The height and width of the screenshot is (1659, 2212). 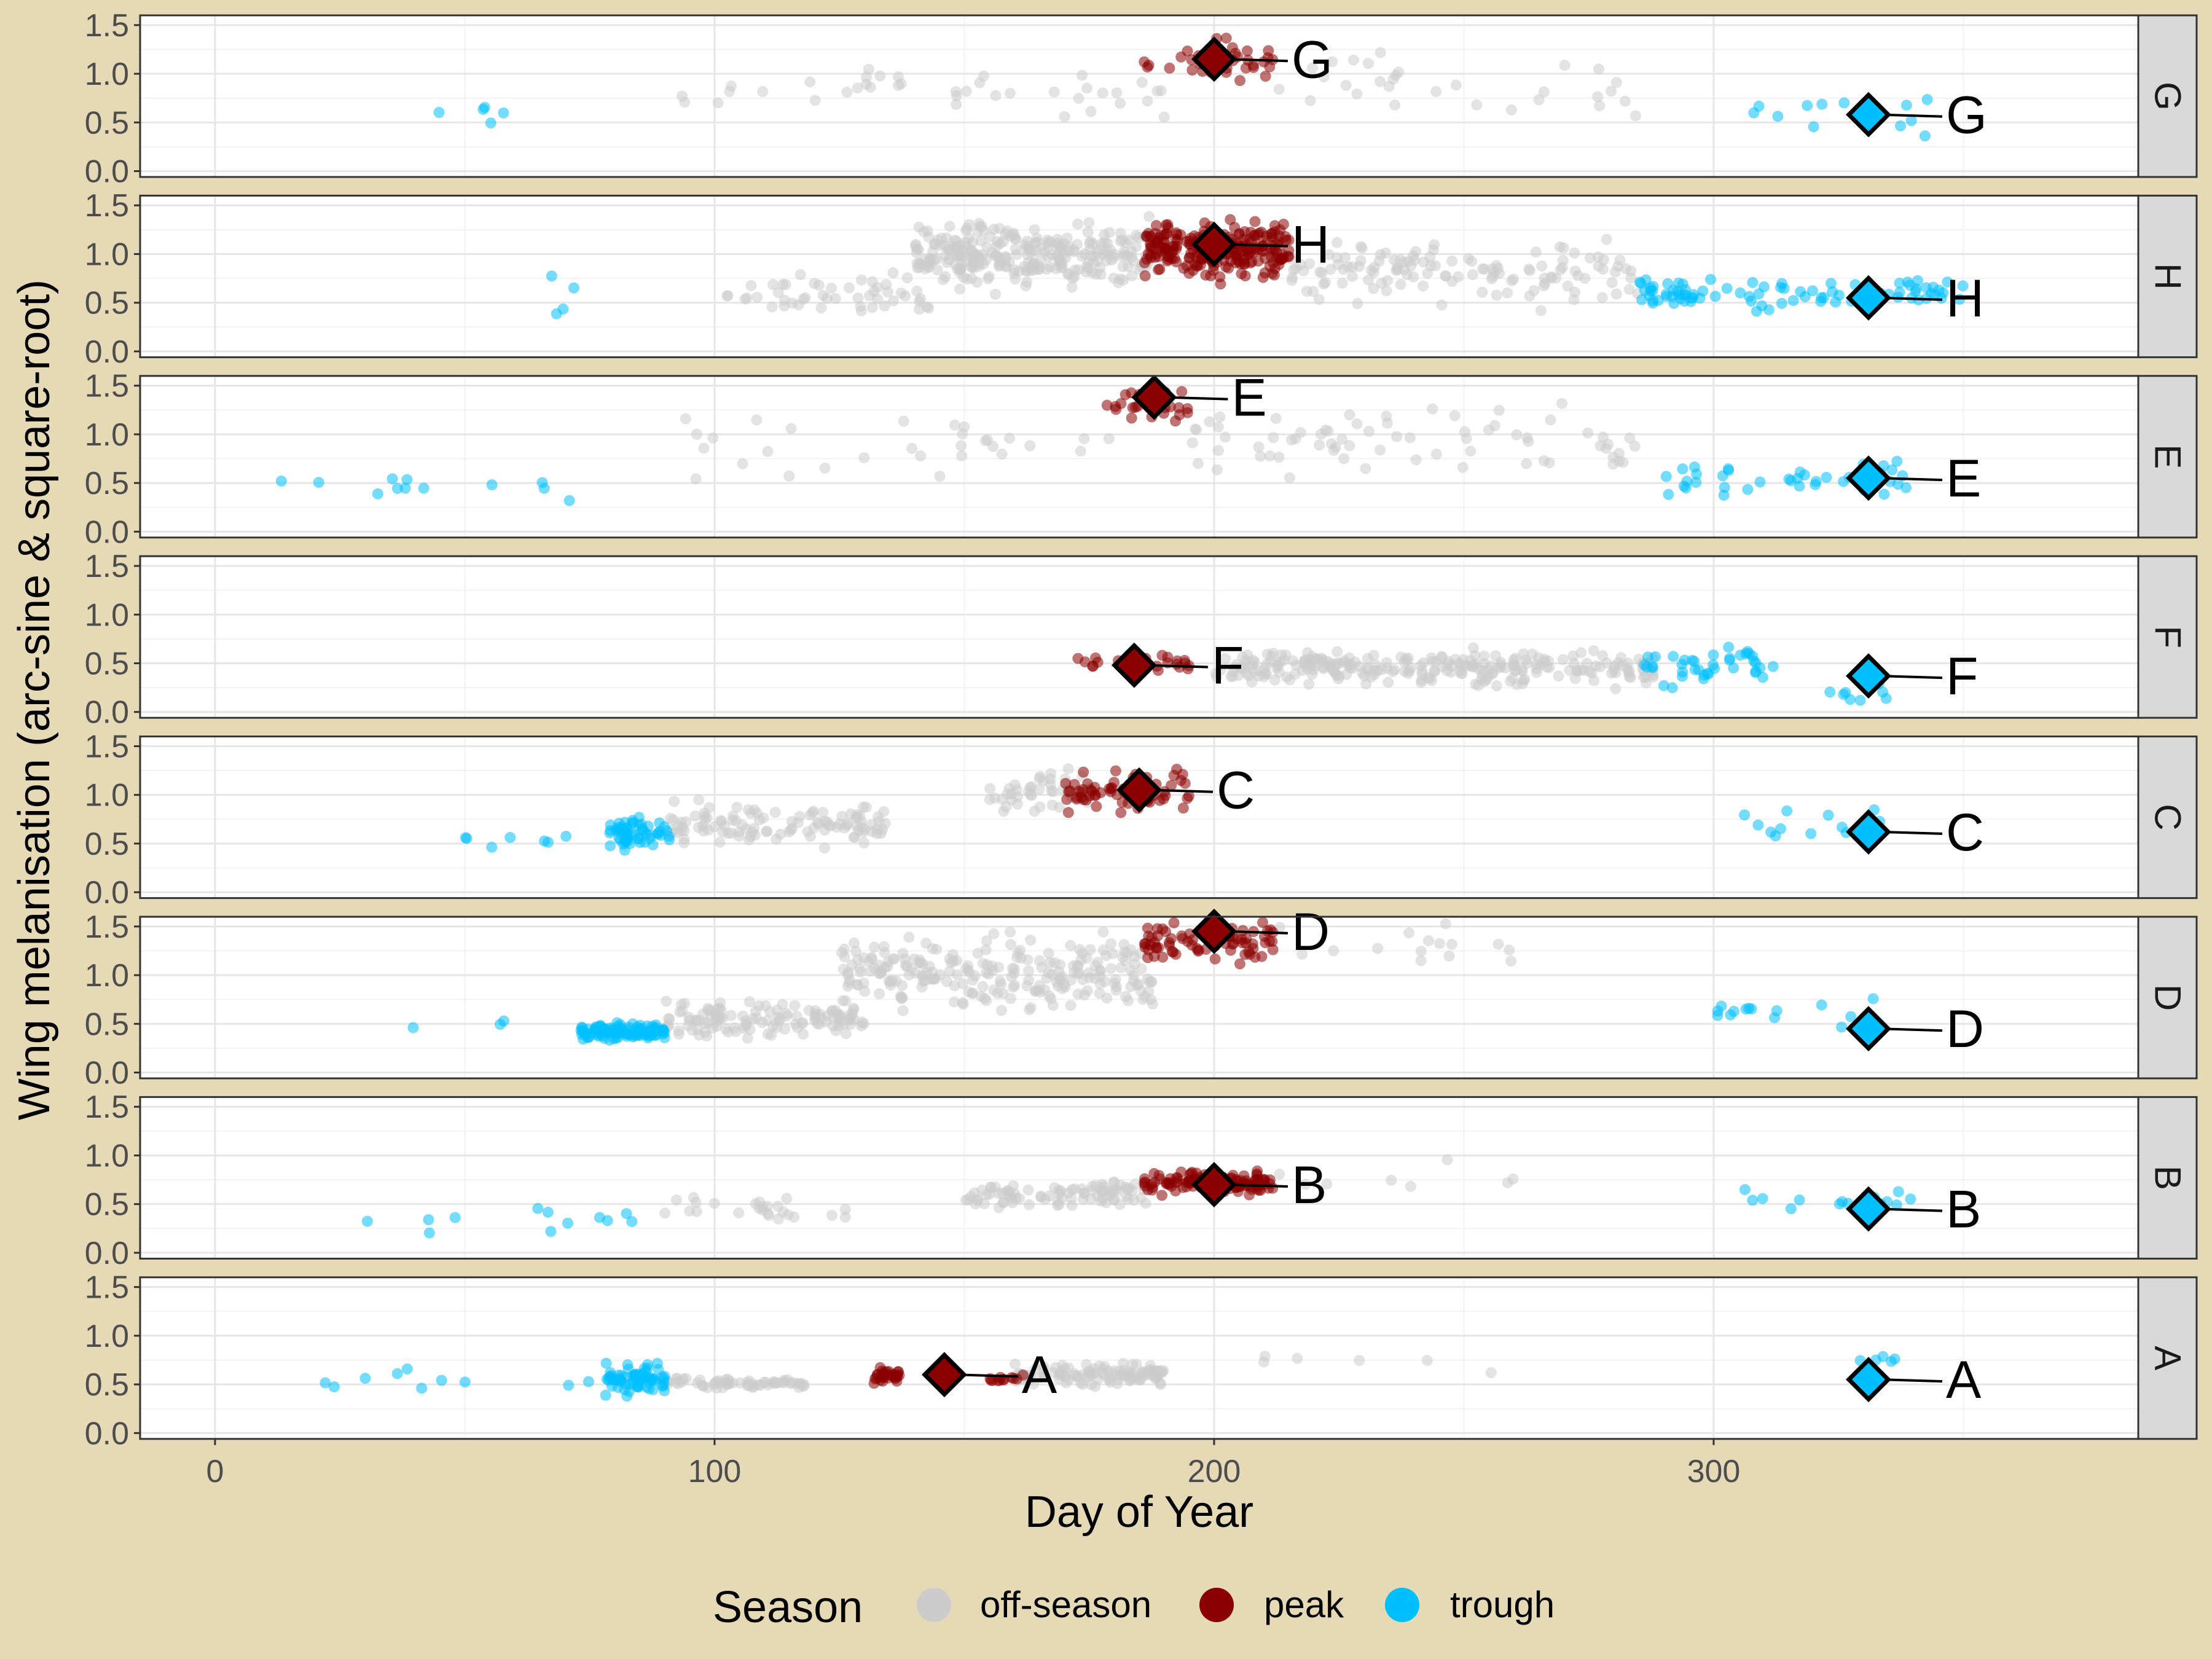 What do you see at coordinates (1214, 59) in the screenshot?
I see `peak-marker` at bounding box center [1214, 59].